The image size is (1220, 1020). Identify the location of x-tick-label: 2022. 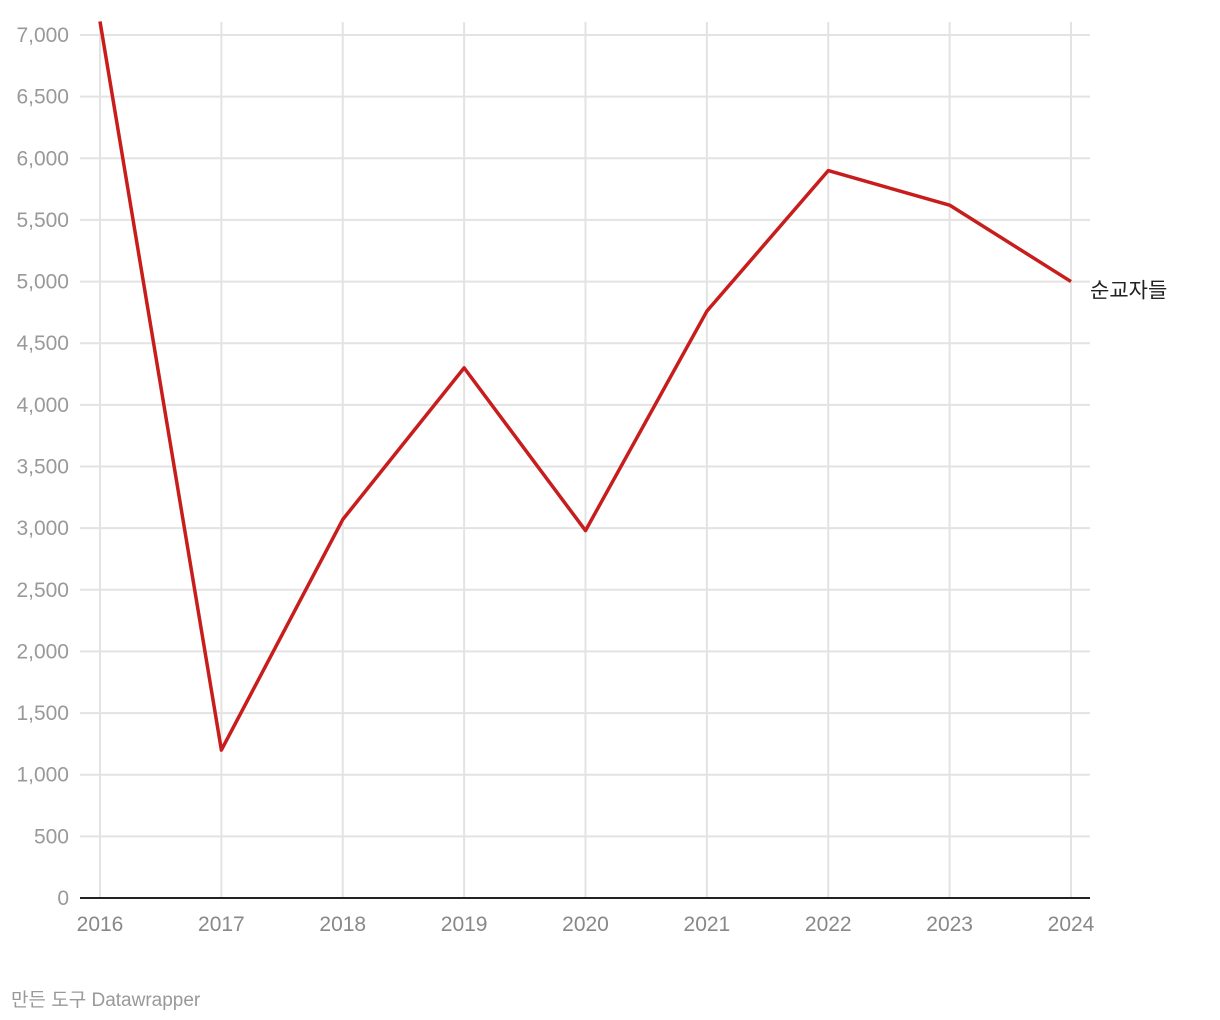
(828, 924).